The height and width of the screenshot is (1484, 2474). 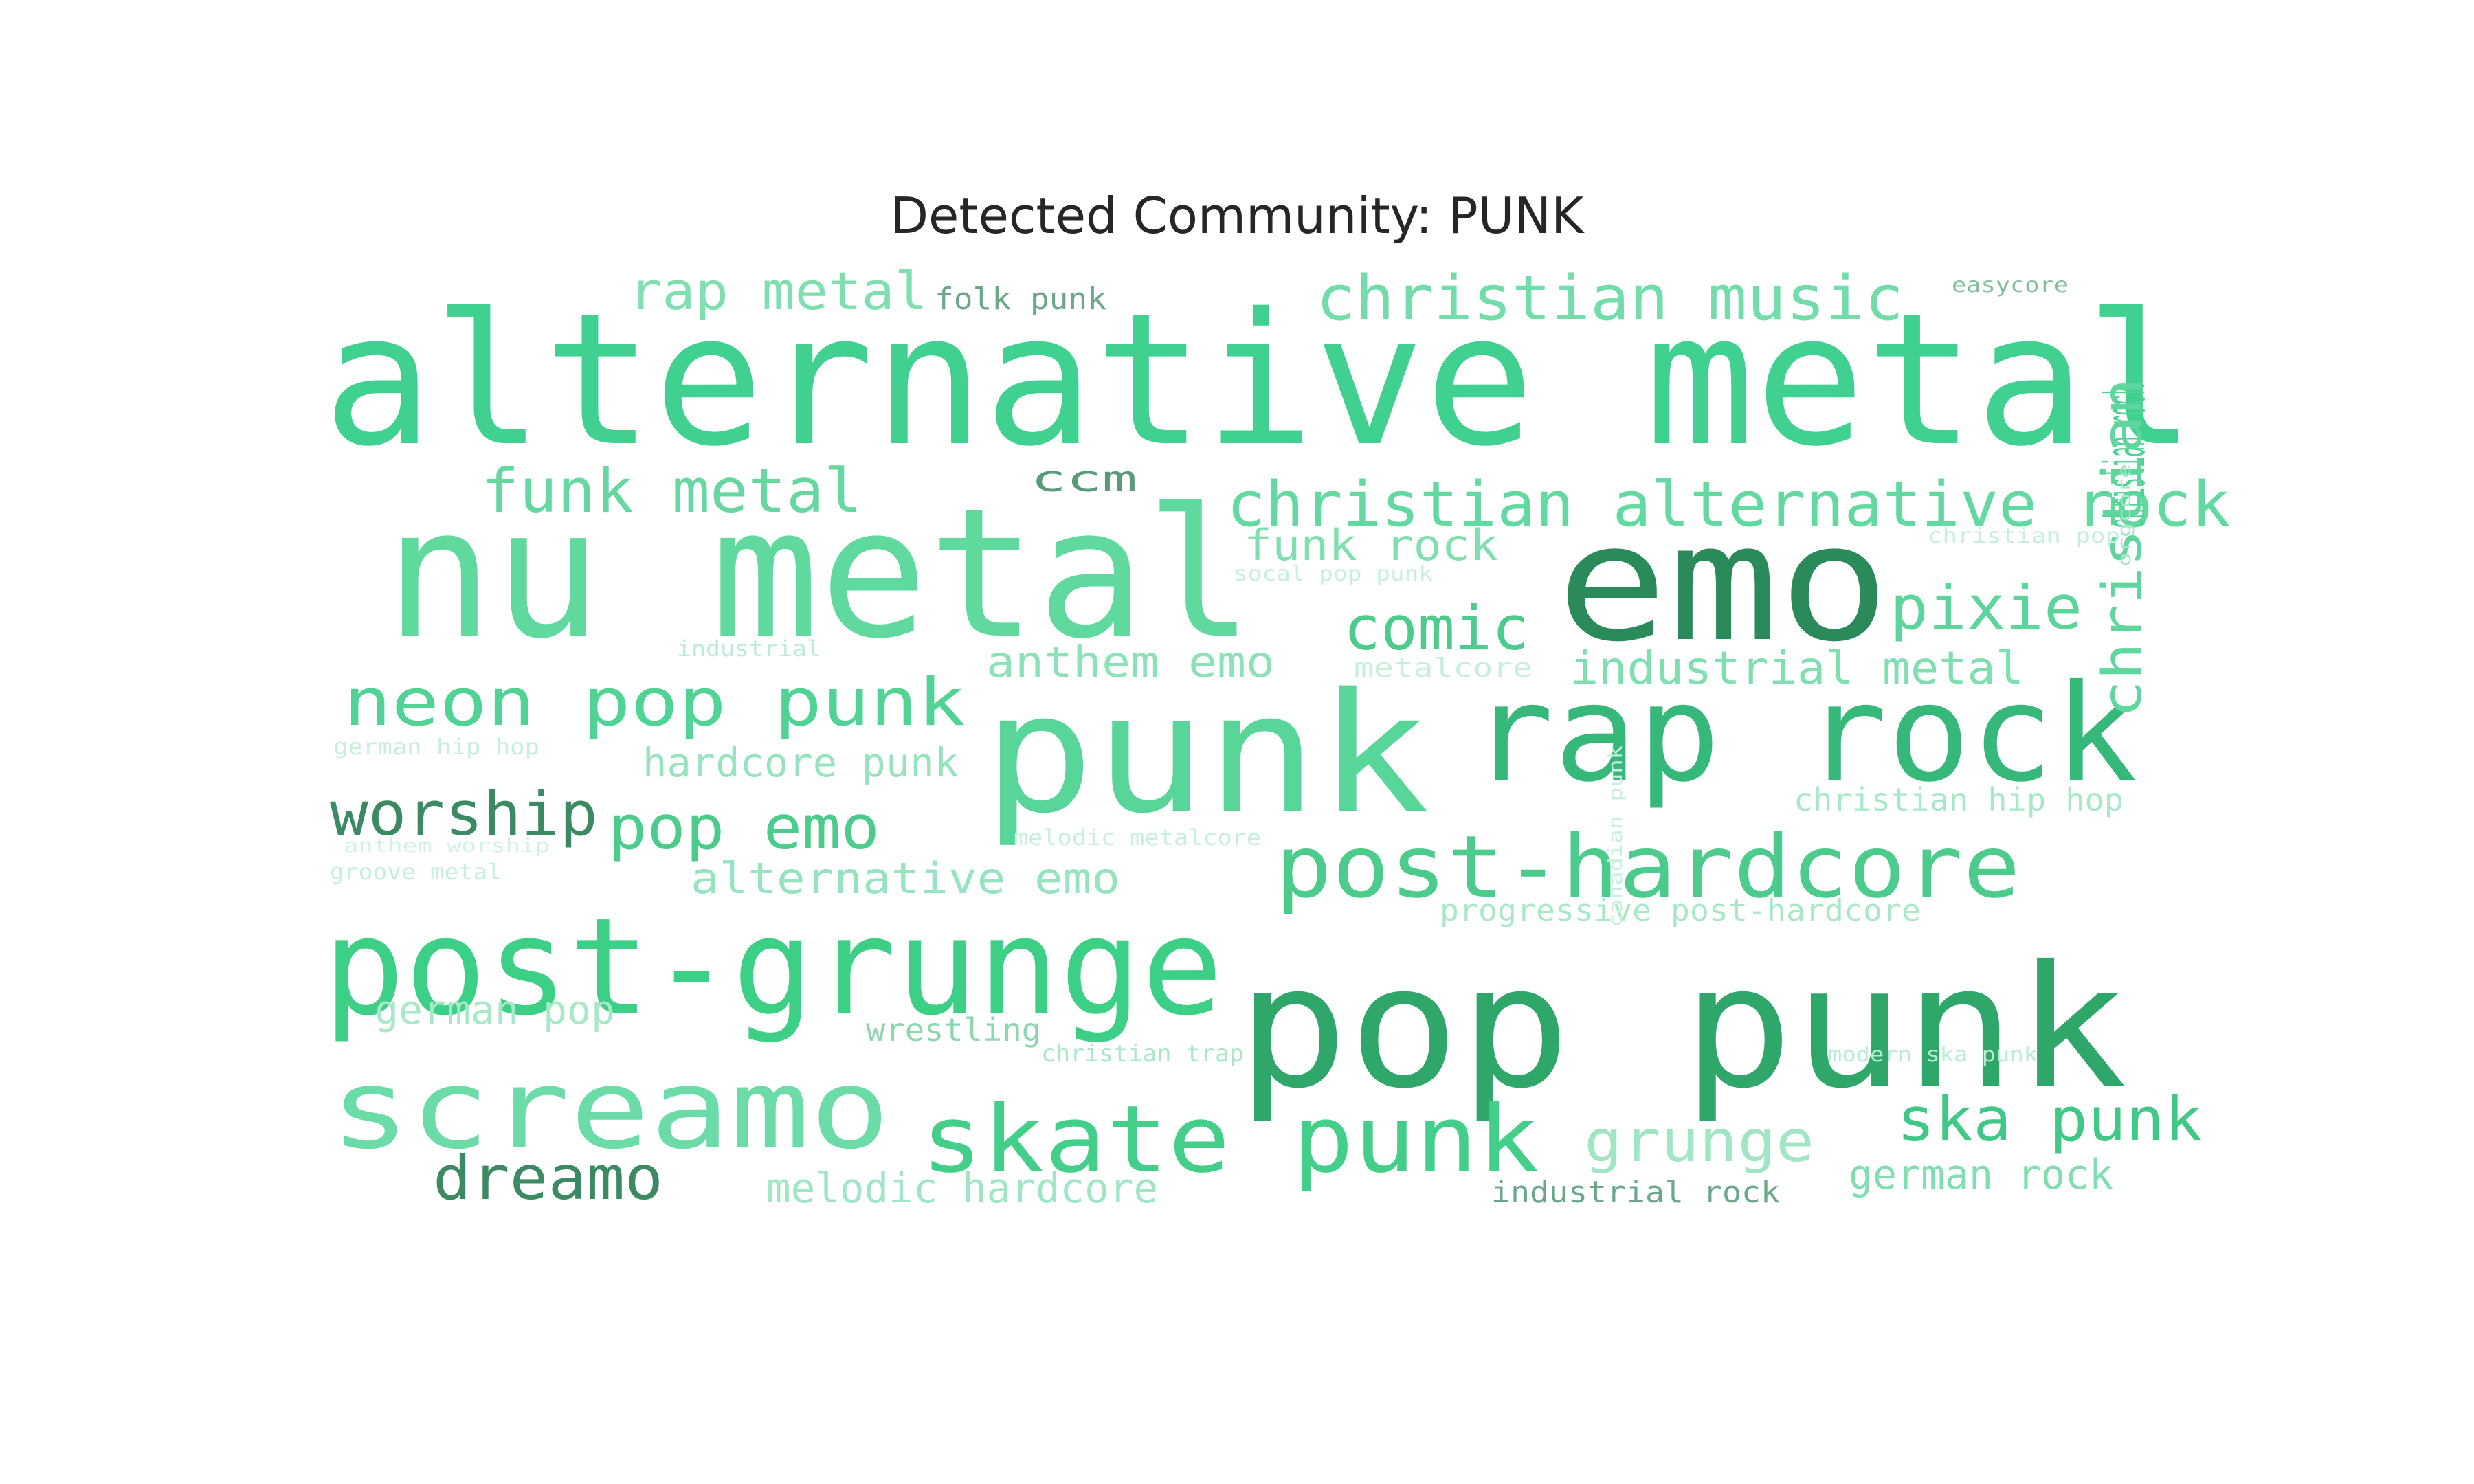 What do you see at coordinates (1137, 837) in the screenshot?
I see `cloud-word: melodic metalcore` at bounding box center [1137, 837].